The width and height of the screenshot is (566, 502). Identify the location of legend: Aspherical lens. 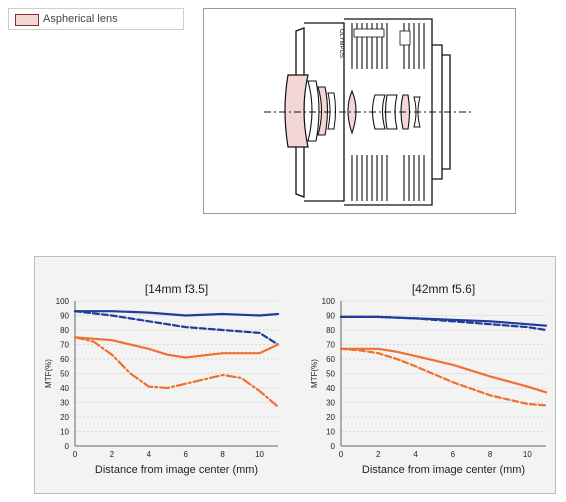
(96, 19).